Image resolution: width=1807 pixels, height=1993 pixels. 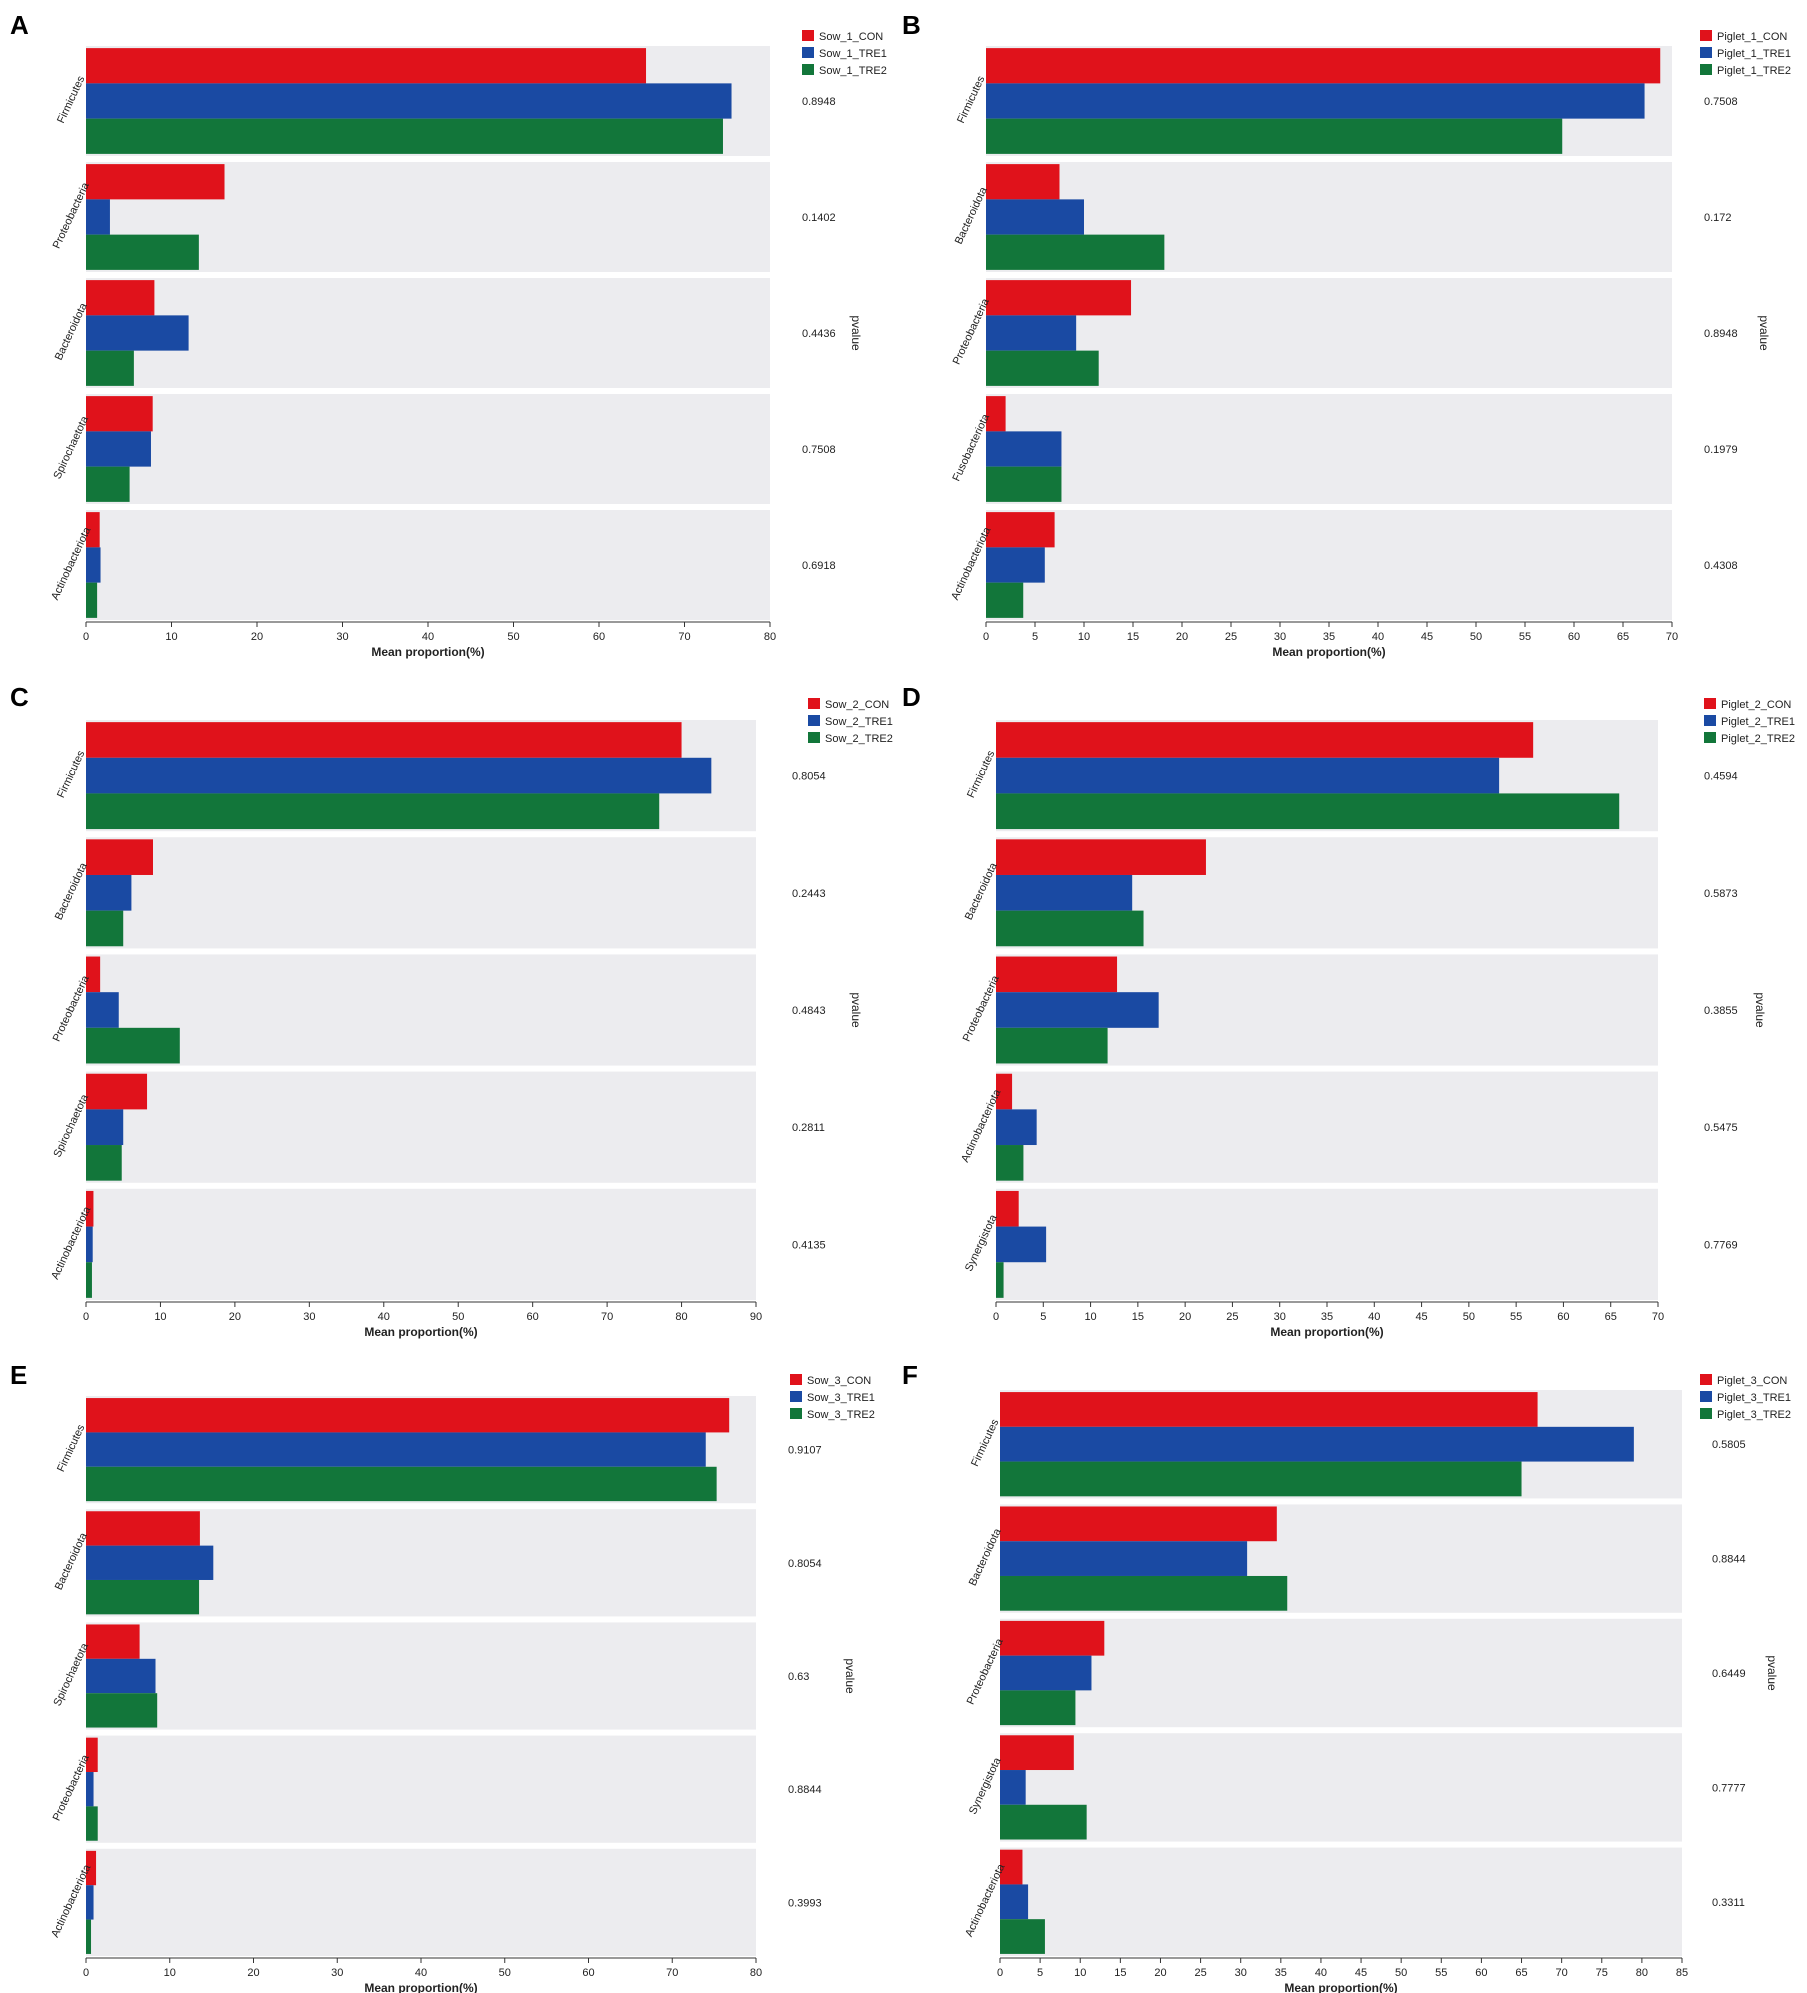 I want to click on legend-label: Sow_1_CON, so click(x=851, y=37).